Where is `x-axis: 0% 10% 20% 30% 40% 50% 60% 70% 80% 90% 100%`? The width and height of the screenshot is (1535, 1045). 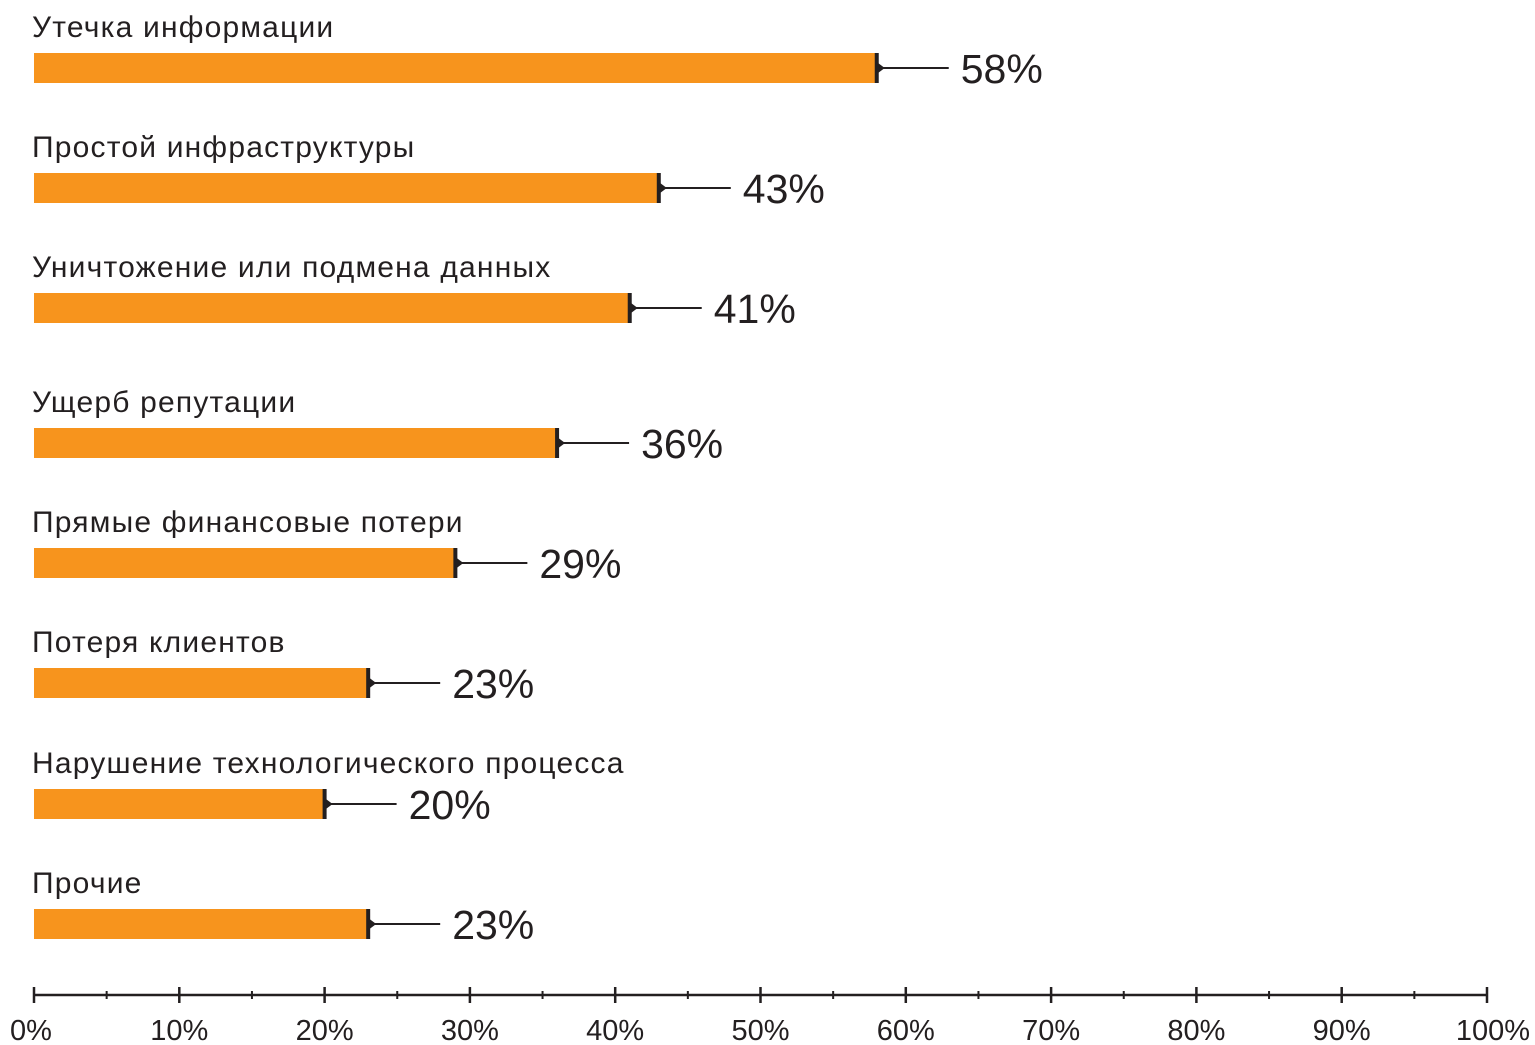
x-axis: 0% 10% 20% 30% 40% 50% 60% 70% 80% 90% 100% is located at coordinates (770, 1016).